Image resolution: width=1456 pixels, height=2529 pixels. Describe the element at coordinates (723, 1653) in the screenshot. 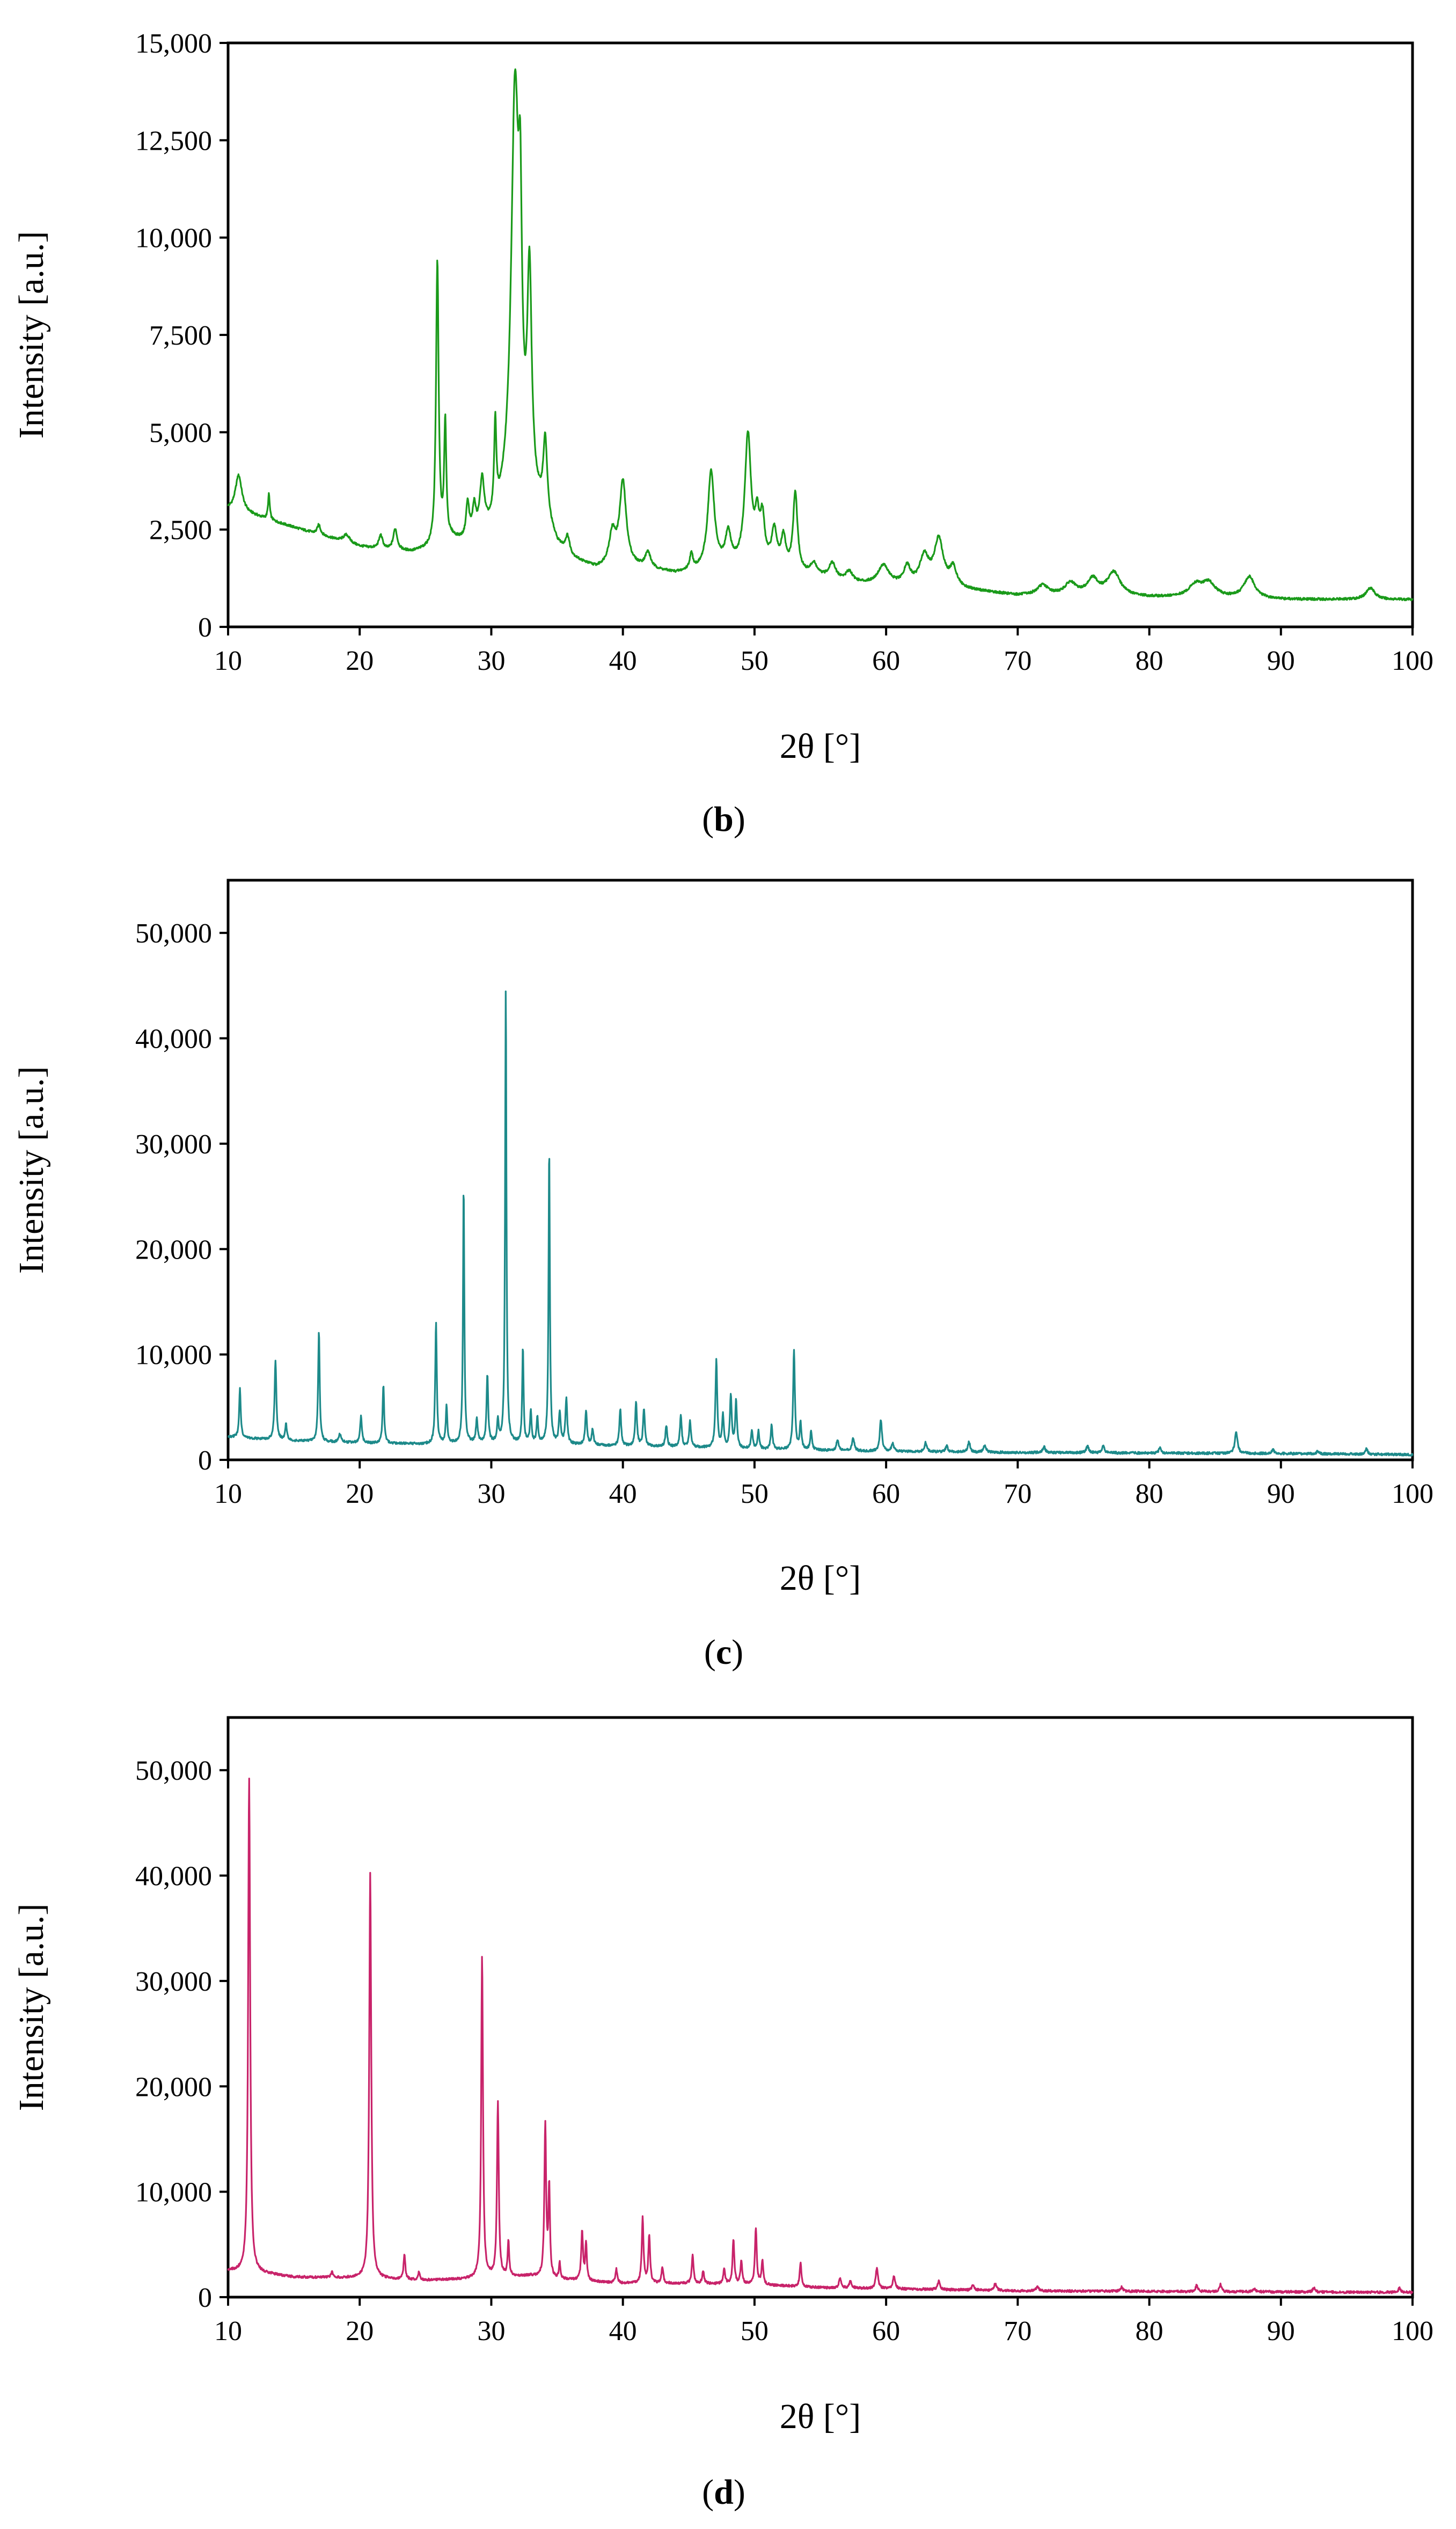

I see `panel-label: (c)` at that location.